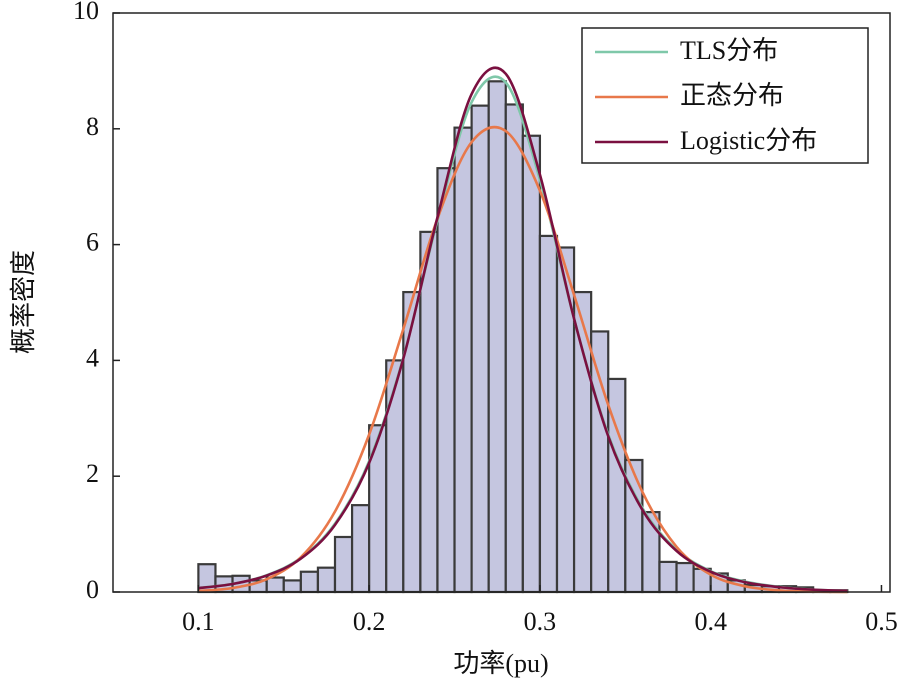 The height and width of the screenshot is (688, 908). I want to click on x-tick-label: 0.5, so click(881, 621).